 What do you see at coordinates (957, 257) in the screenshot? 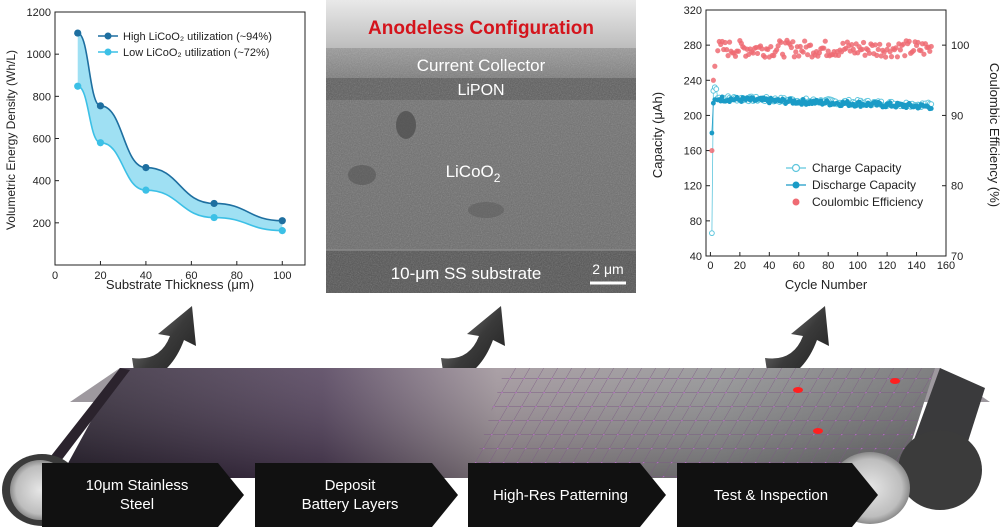
I see `y2-tick-label: 70` at bounding box center [957, 257].